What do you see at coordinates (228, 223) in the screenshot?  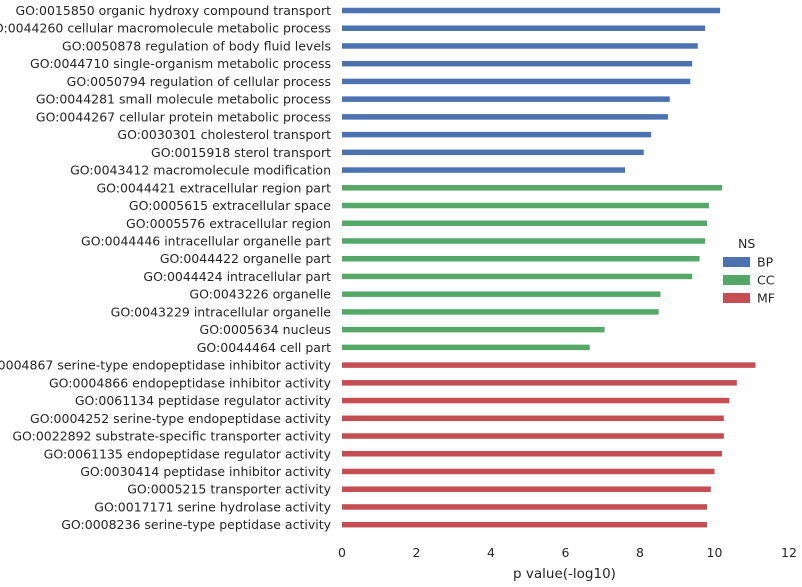 I see `category-label: GO:0005576 extracellular region` at bounding box center [228, 223].